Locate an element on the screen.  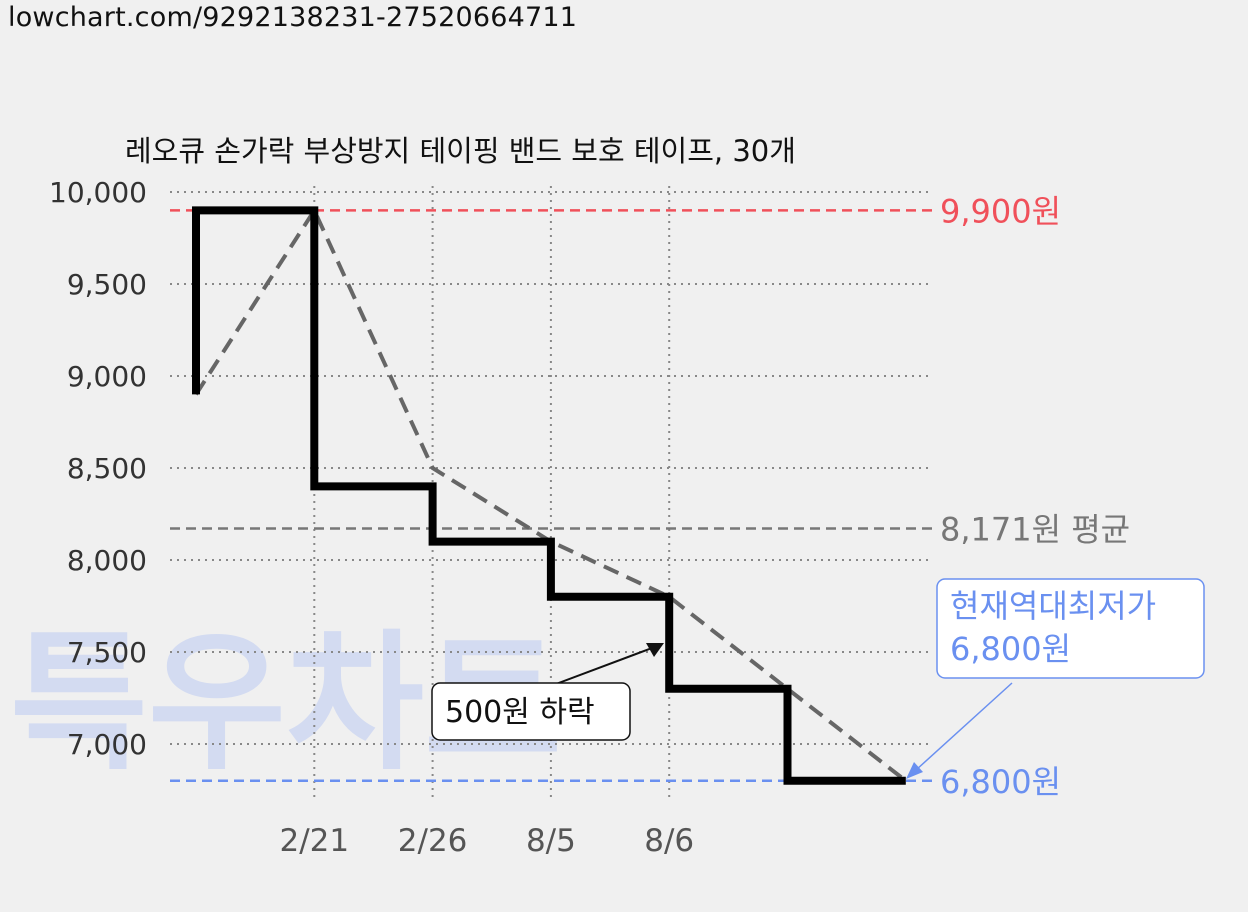
x-tick-label: 2/21 is located at coordinates (314, 841).